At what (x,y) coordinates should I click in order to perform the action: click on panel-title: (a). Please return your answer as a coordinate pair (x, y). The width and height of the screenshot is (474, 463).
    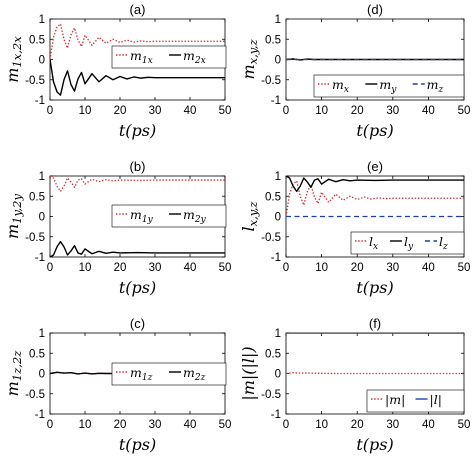
    Looking at the image, I should click on (138, 9).